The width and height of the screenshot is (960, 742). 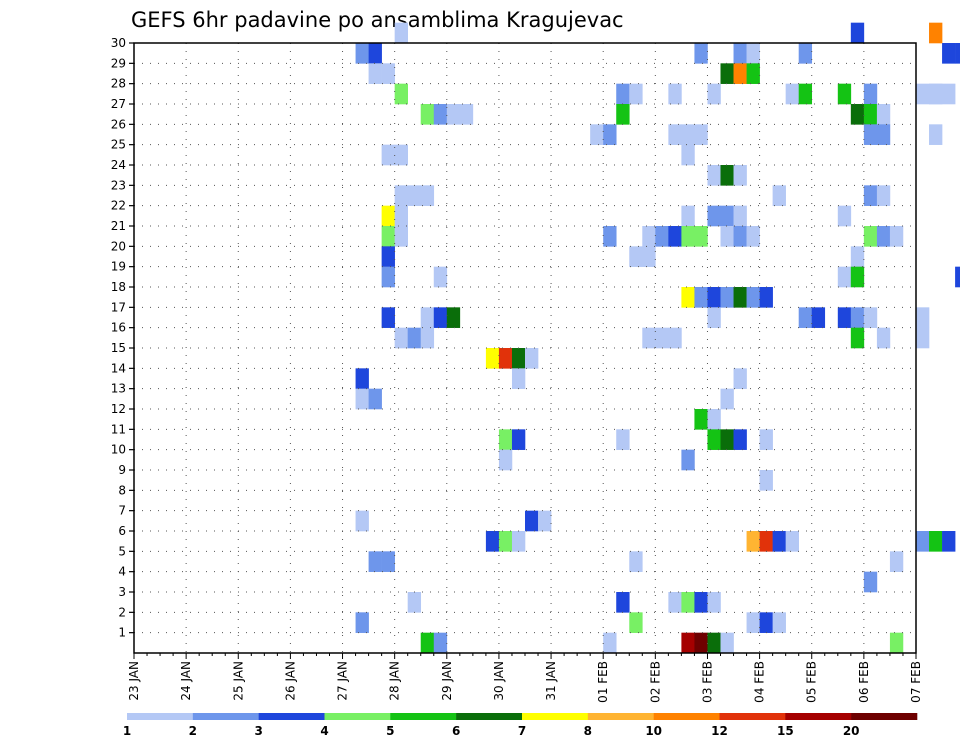 I want to click on x-tick-label: 01 FEB, so click(x=603, y=682).